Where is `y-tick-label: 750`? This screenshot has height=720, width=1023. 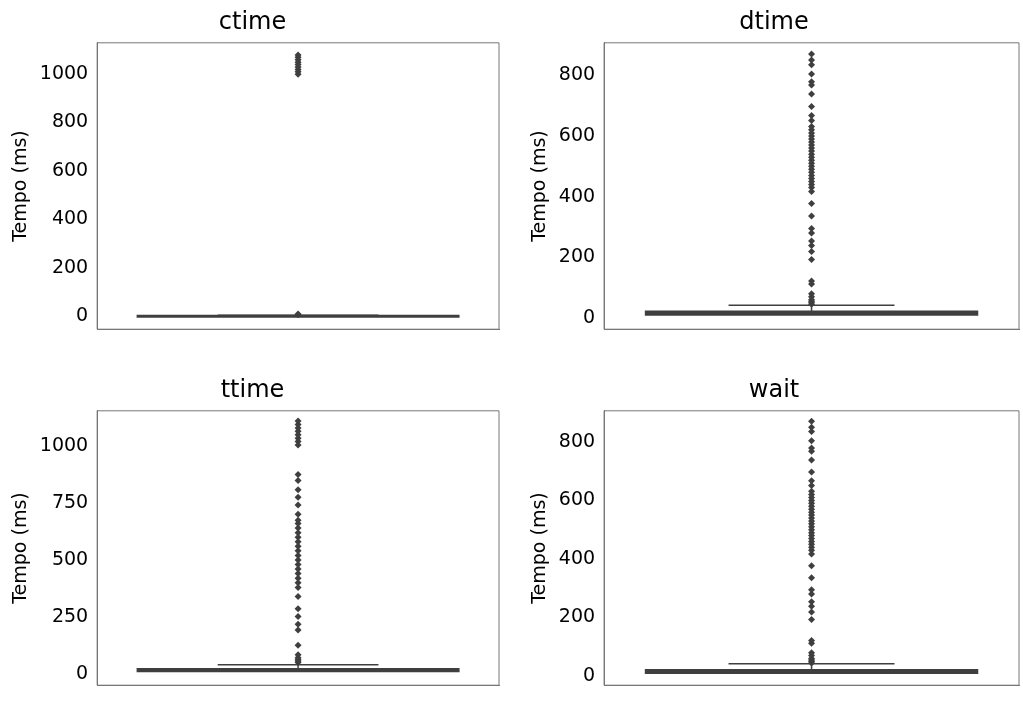 y-tick-label: 750 is located at coordinates (70, 500).